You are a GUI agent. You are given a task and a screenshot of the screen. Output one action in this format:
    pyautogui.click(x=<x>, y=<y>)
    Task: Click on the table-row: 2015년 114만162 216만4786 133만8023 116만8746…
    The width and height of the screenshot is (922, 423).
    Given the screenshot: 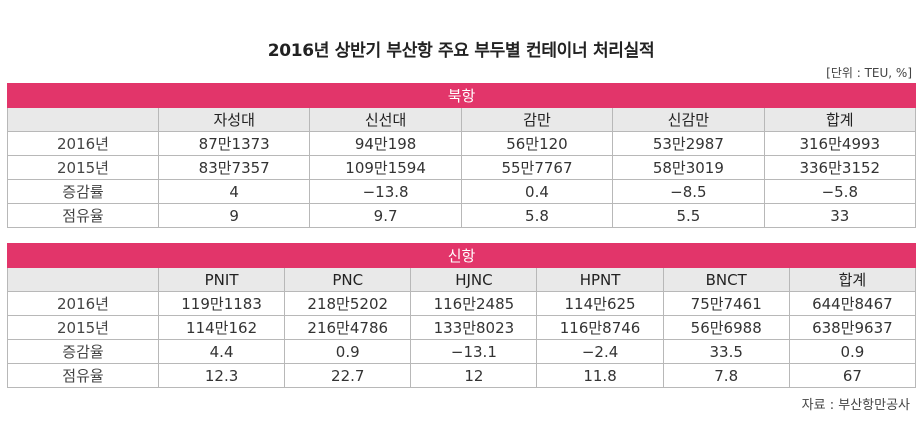 What is the action you would take?
    pyautogui.click(x=462, y=327)
    